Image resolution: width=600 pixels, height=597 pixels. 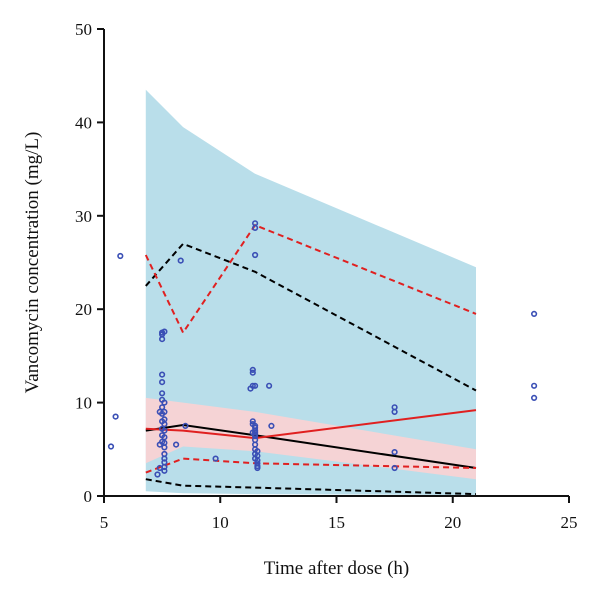 I want to click on x-tick-label: 10, so click(x=220, y=522).